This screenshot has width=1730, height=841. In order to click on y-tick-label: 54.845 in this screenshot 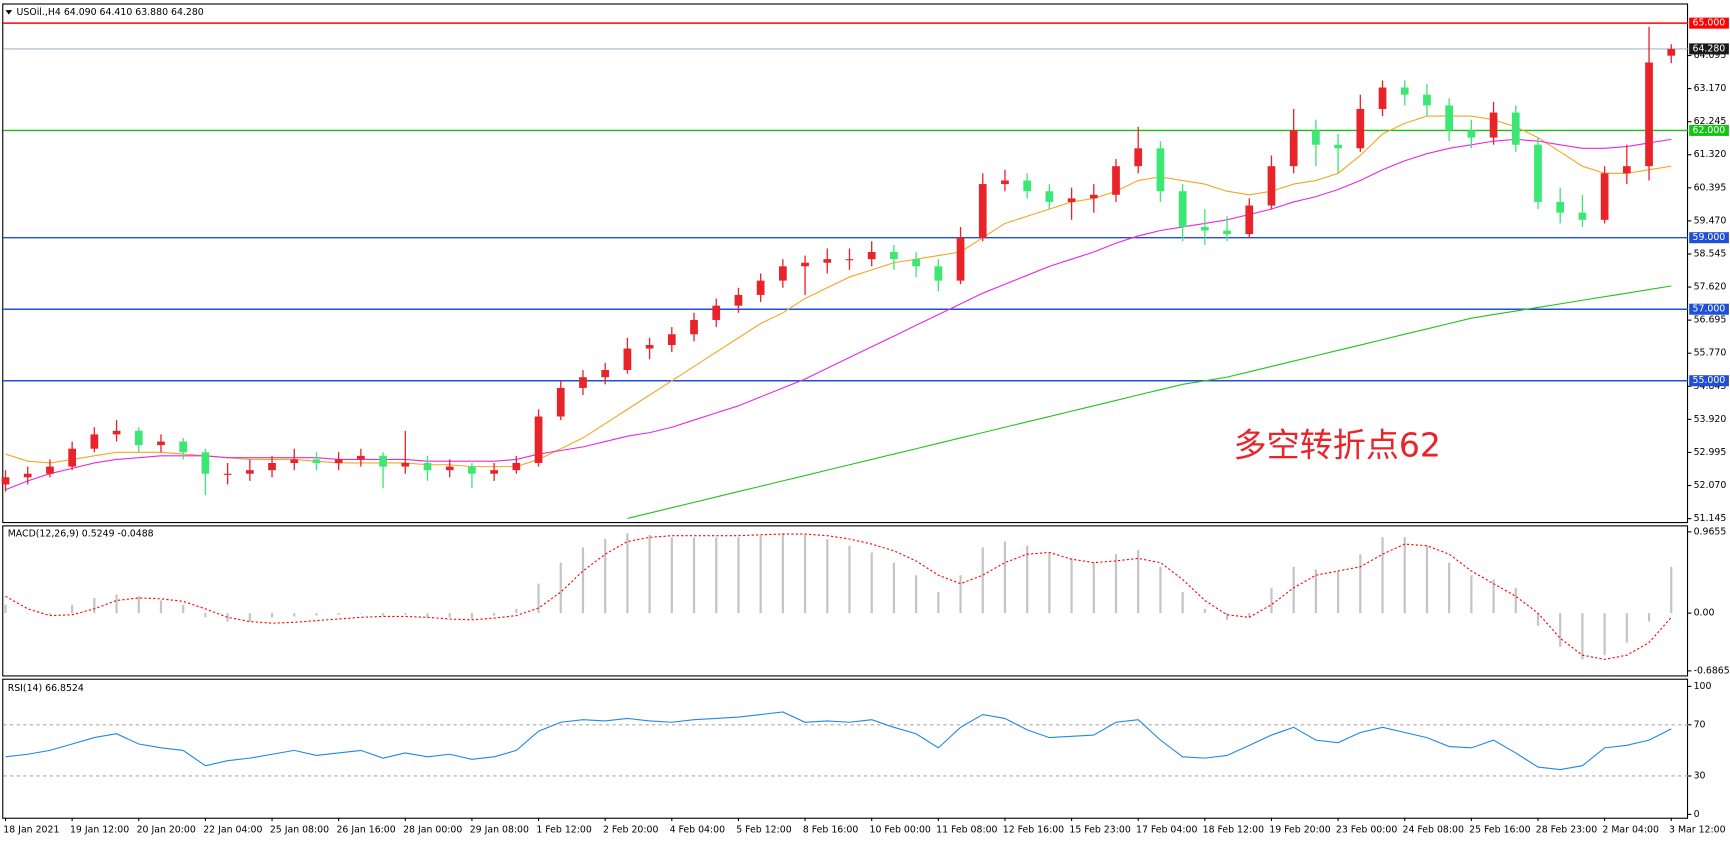, I will do `click(1710, 386)`.